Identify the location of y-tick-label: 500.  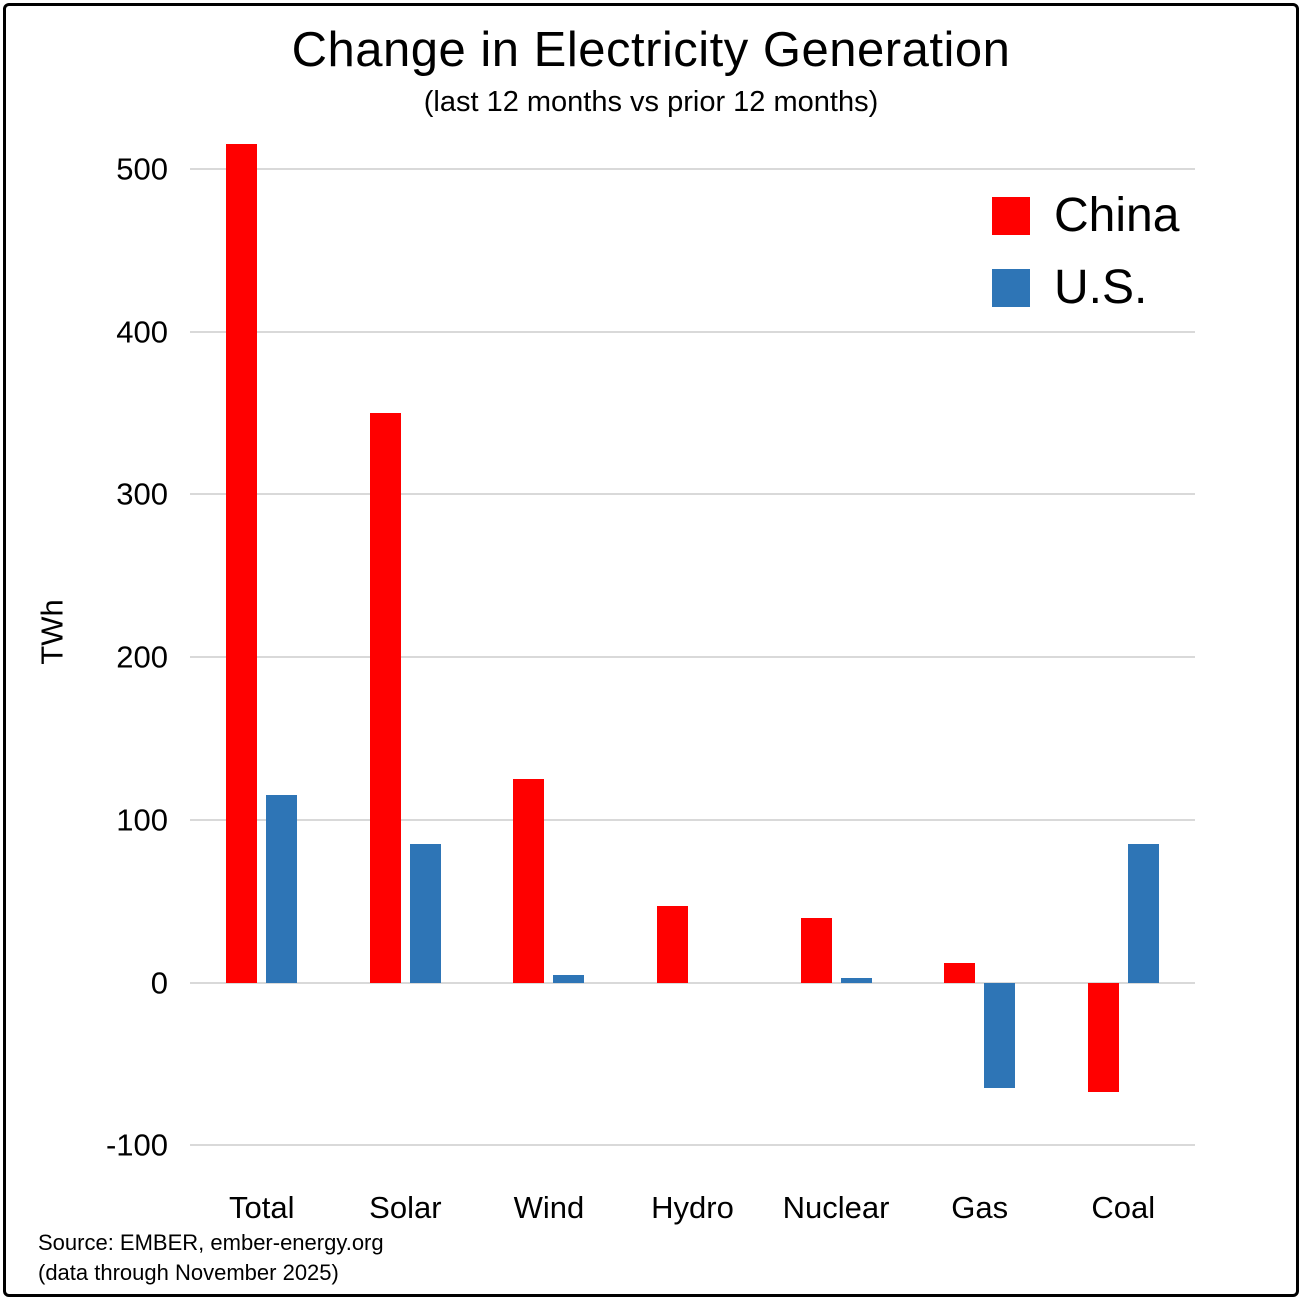
(142, 169).